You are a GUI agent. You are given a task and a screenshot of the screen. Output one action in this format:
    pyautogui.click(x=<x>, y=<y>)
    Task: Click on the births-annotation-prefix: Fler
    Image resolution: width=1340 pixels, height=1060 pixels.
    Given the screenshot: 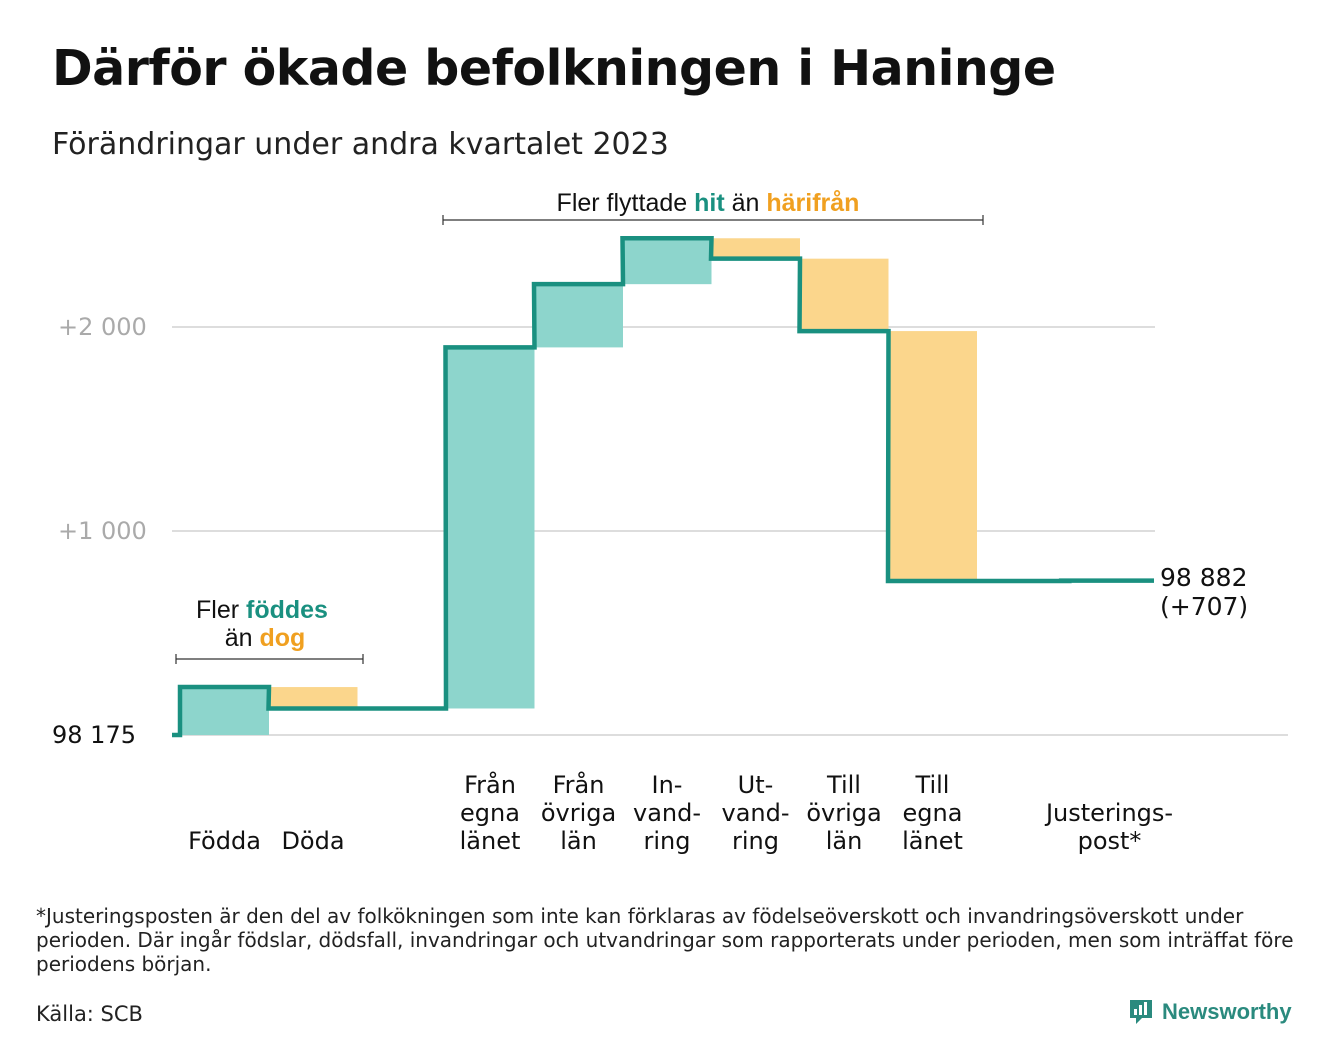 What is the action you would take?
    pyautogui.click(x=221, y=610)
    